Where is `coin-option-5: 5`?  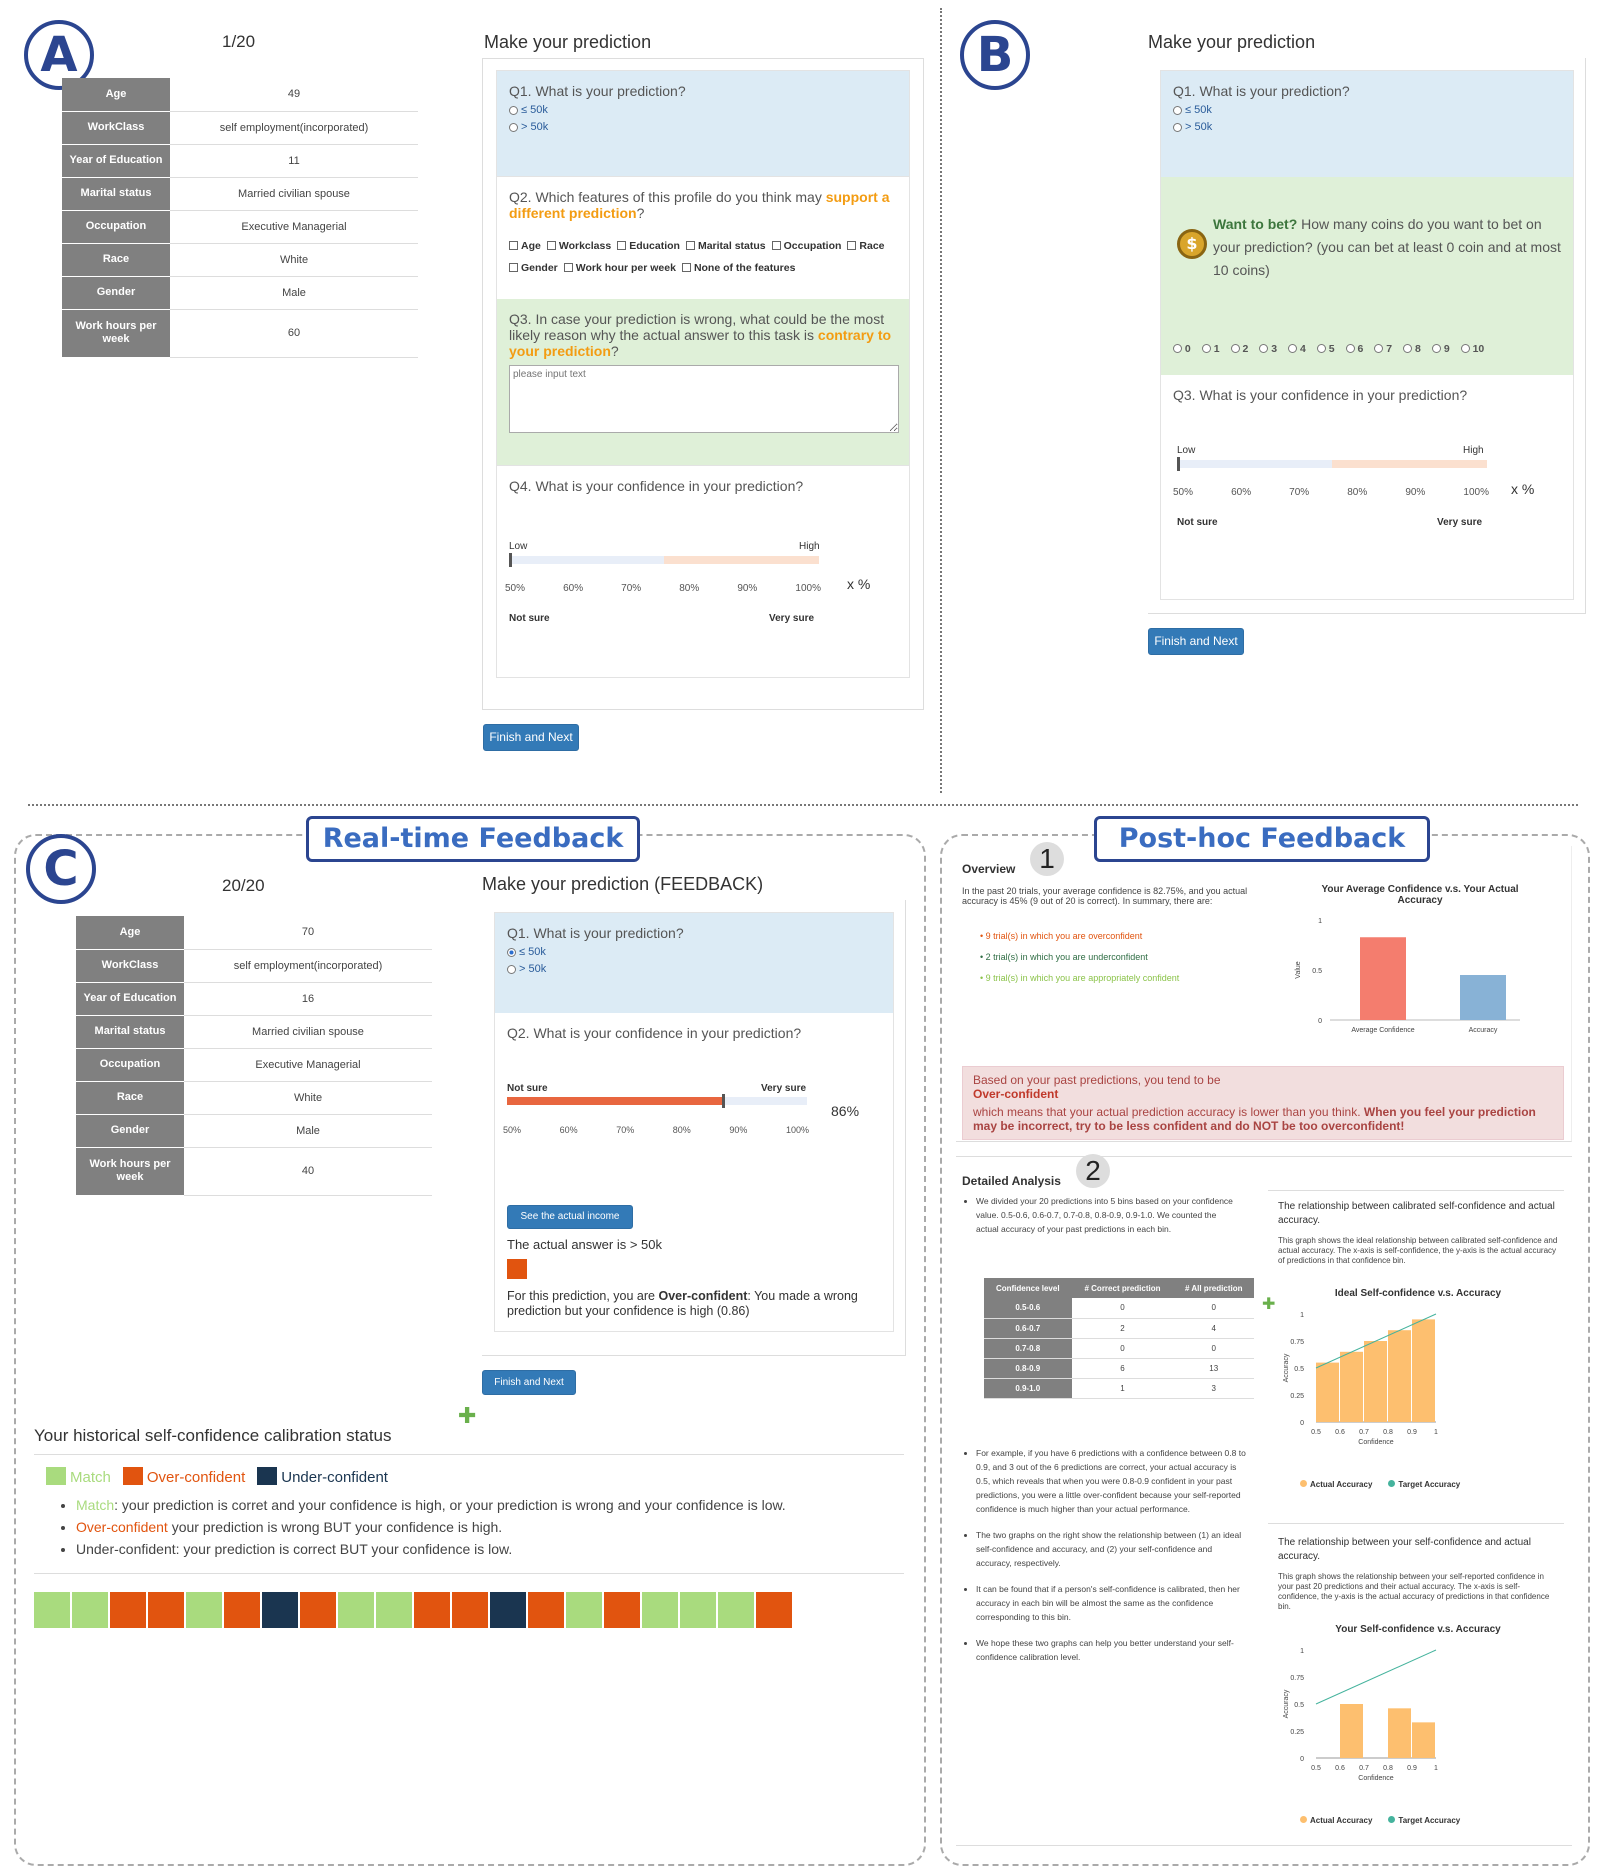
coin-option-5: 5 is located at coordinates (1325, 349).